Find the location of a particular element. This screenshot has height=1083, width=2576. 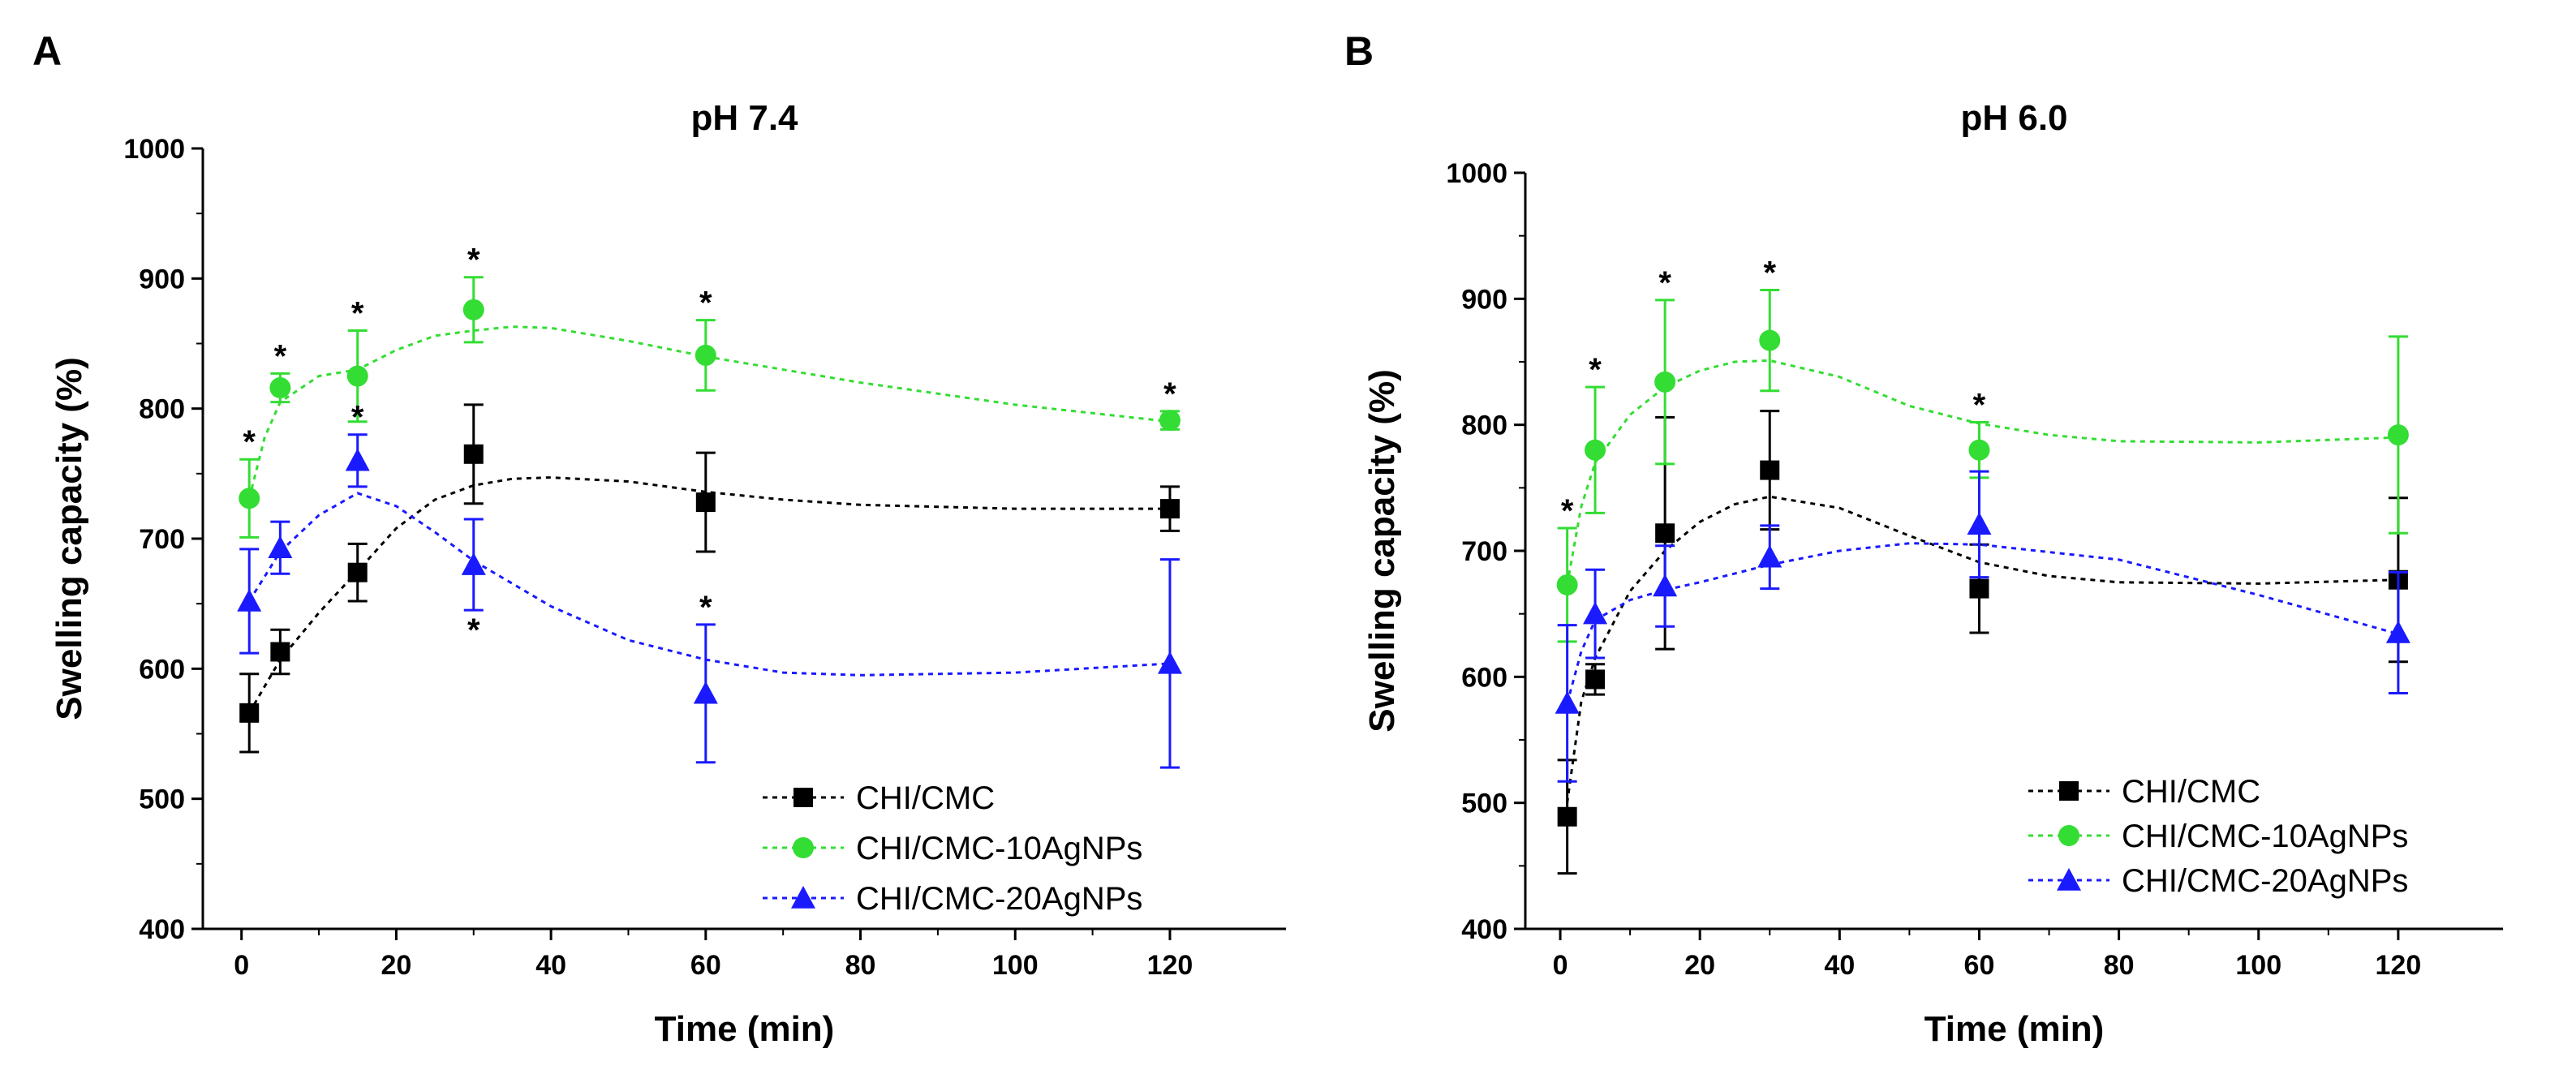

series-2: CHI/CMC-20AgNPs is located at coordinates (1982, 684).